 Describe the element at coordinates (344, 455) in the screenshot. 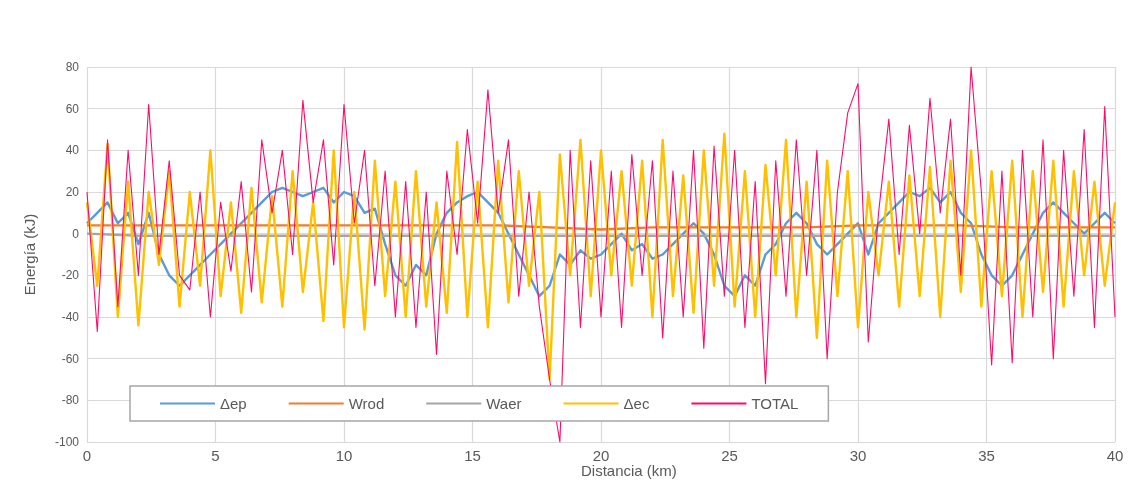

I see `x-tick-label: 10` at that location.